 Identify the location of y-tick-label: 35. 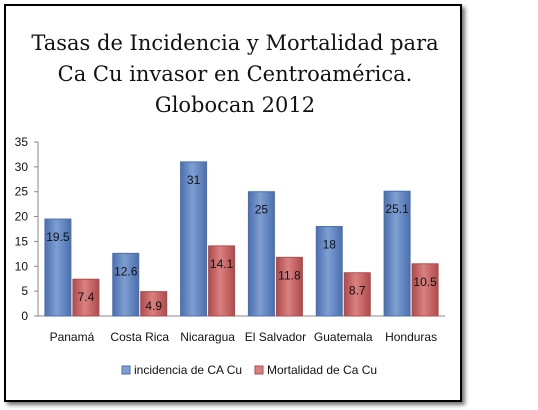
(22, 142).